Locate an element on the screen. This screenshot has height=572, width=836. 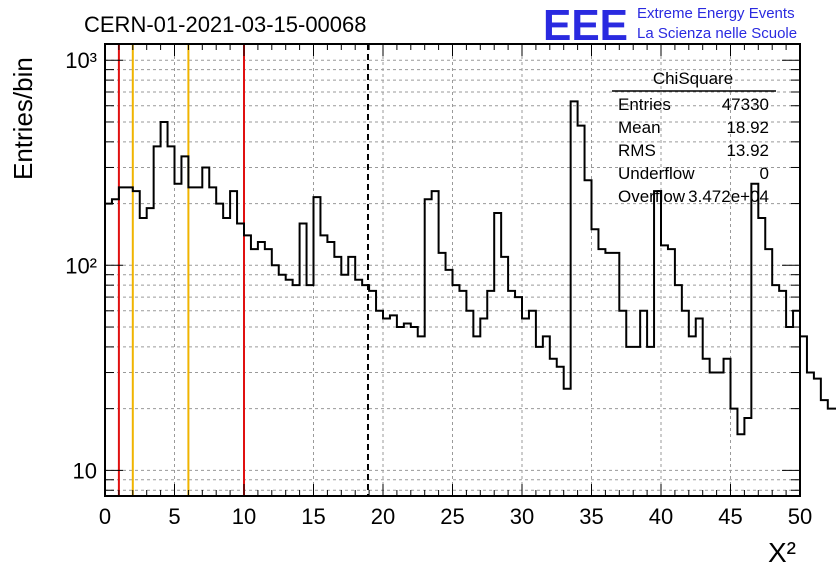
x-tick-label: 5 is located at coordinates (174, 516).